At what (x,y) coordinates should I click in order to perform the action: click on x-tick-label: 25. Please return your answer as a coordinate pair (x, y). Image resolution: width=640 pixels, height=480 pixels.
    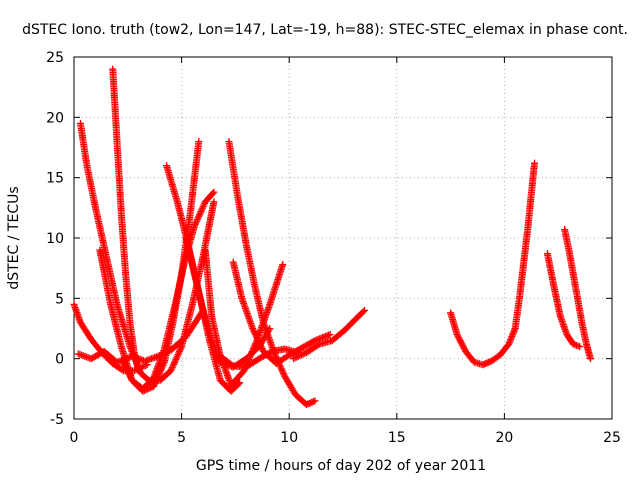
    Looking at the image, I should click on (612, 438).